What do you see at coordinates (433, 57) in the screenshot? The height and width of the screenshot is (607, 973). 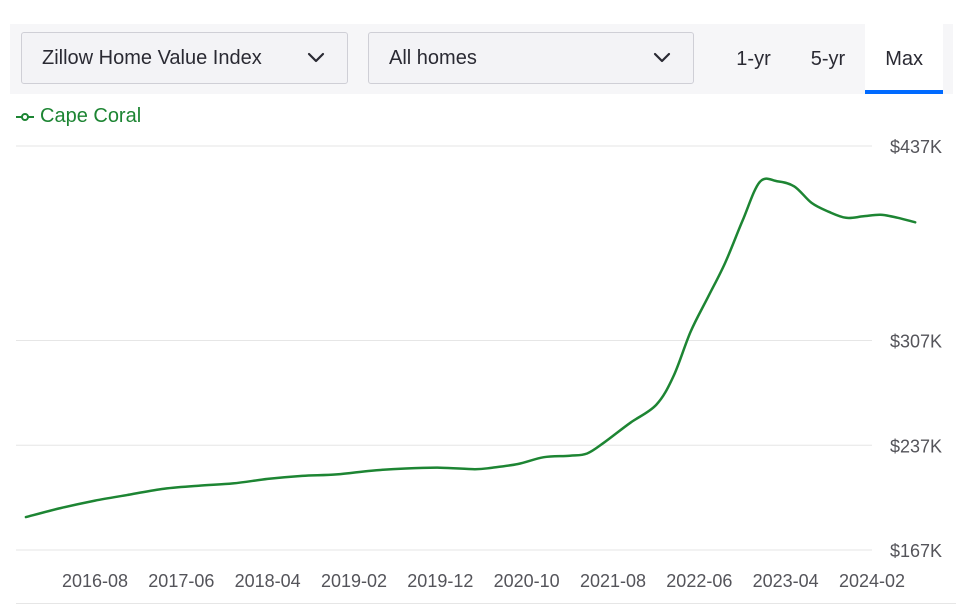 I see `home-type-dropdown-label: All homes` at bounding box center [433, 57].